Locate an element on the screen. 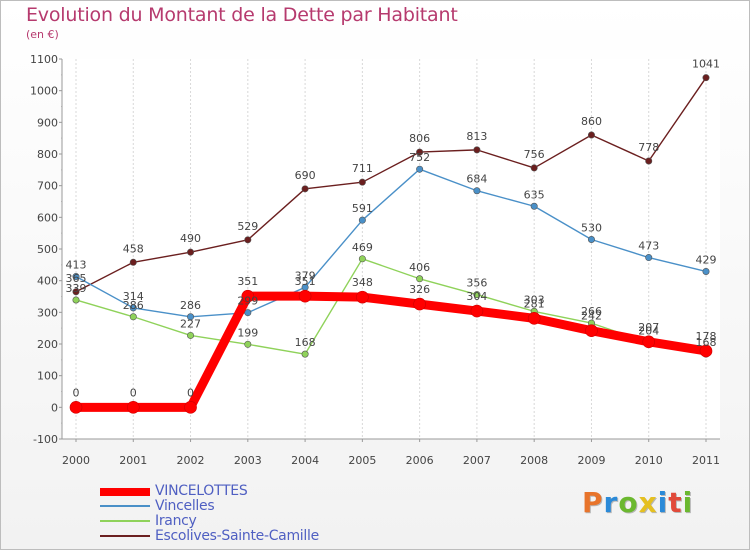 Image resolution: width=750 pixels, height=550 pixels. y-tick-label: 400 is located at coordinates (47, 281).